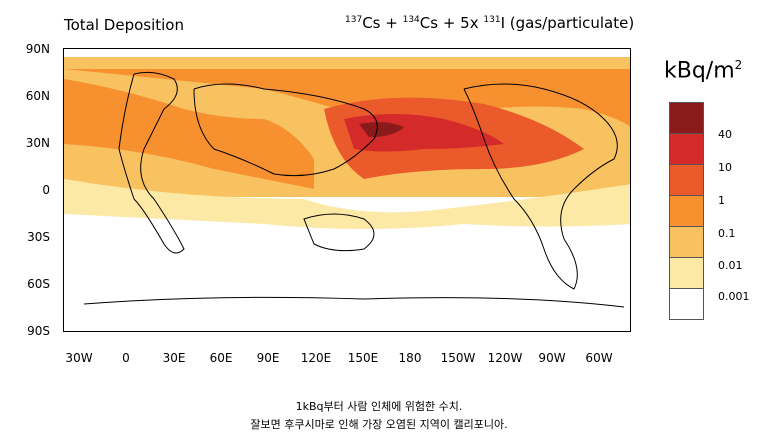 This screenshot has height=443, width=758. What do you see at coordinates (38, 331) in the screenshot?
I see `lat-label-90s: 90S` at bounding box center [38, 331].